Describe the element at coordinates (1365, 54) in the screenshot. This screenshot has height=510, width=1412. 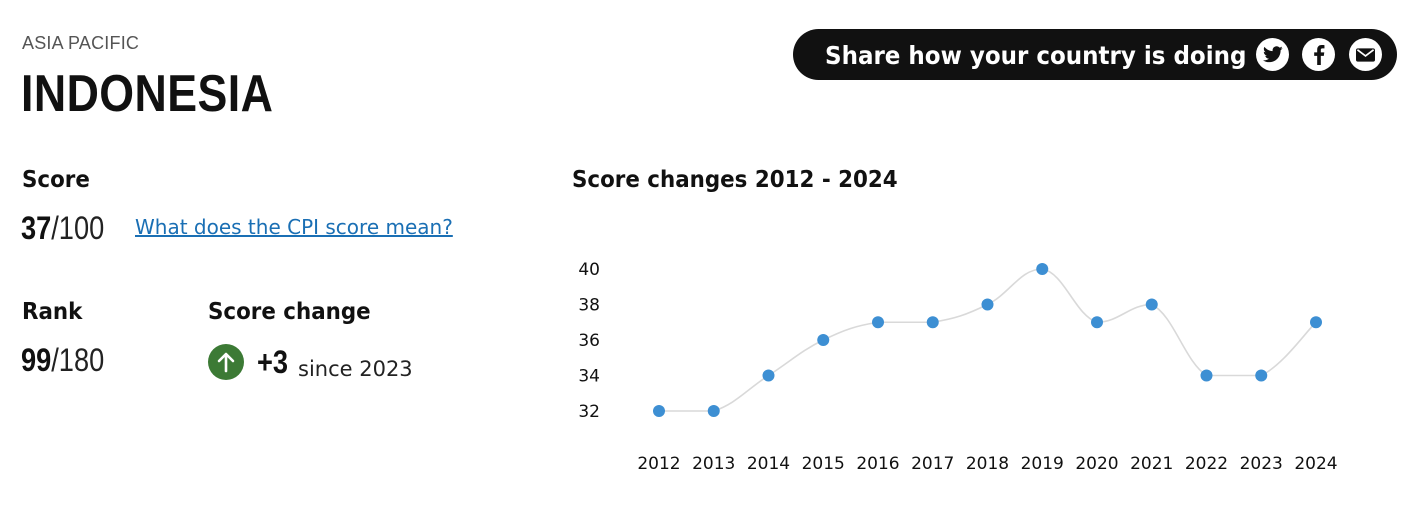
I see `email-icon` at that location.